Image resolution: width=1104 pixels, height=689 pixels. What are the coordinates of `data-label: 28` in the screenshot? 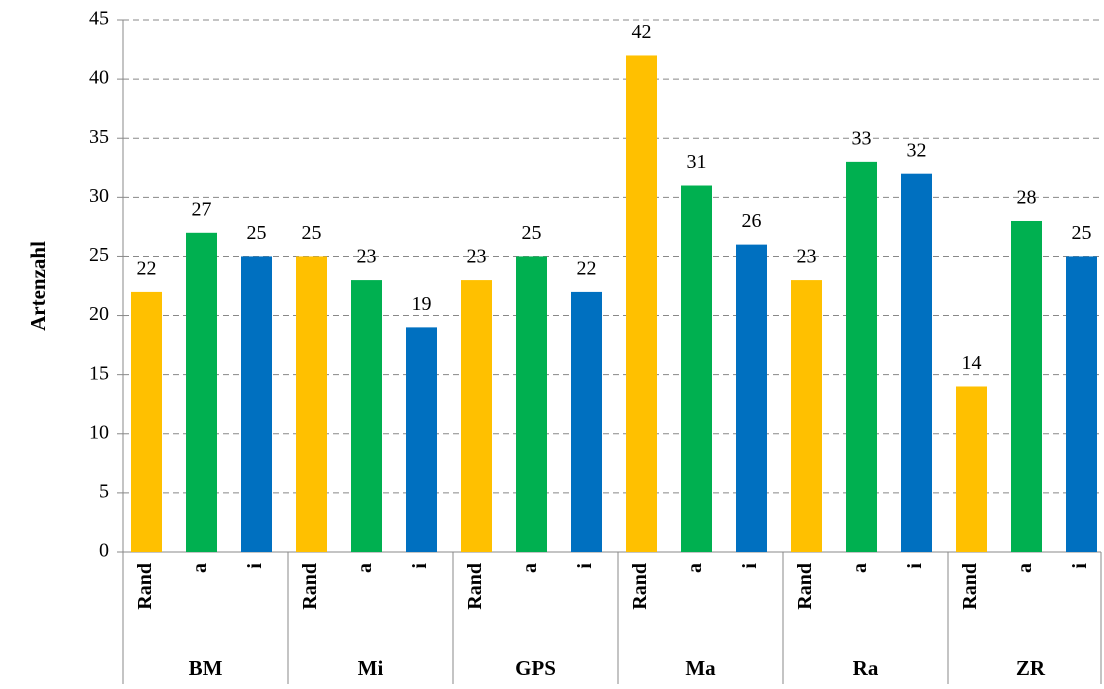 It's located at (1027, 198).